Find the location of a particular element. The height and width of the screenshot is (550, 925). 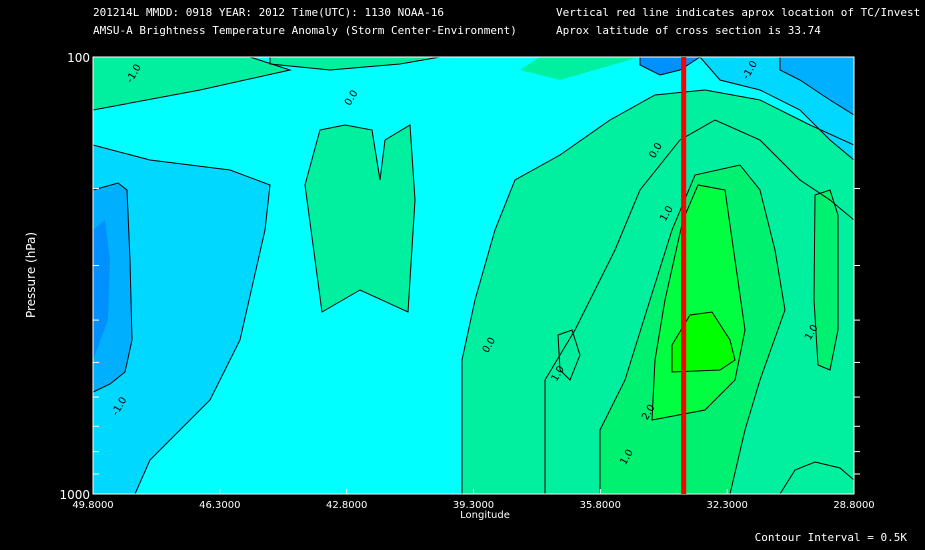

header-line-4: Aprox latitude of cross section is 33.74 is located at coordinates (688, 30).